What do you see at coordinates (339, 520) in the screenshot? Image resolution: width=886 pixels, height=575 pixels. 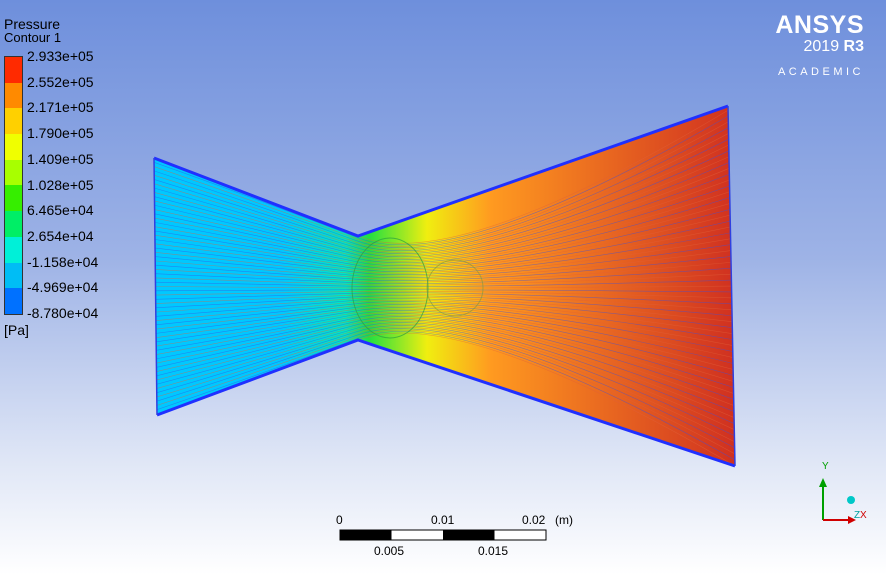 I see `scale-label-0: 0` at bounding box center [339, 520].